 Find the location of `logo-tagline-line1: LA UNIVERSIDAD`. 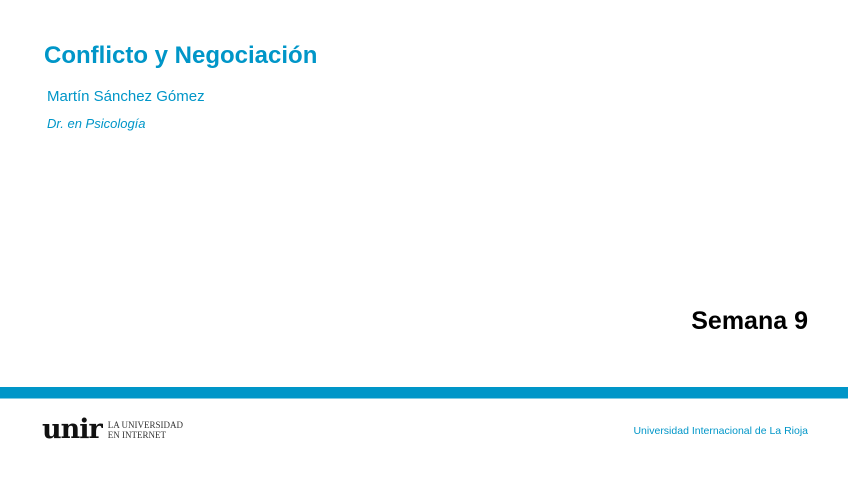

logo-tagline-line1: LA UNIVERSIDAD is located at coordinates (145, 424).